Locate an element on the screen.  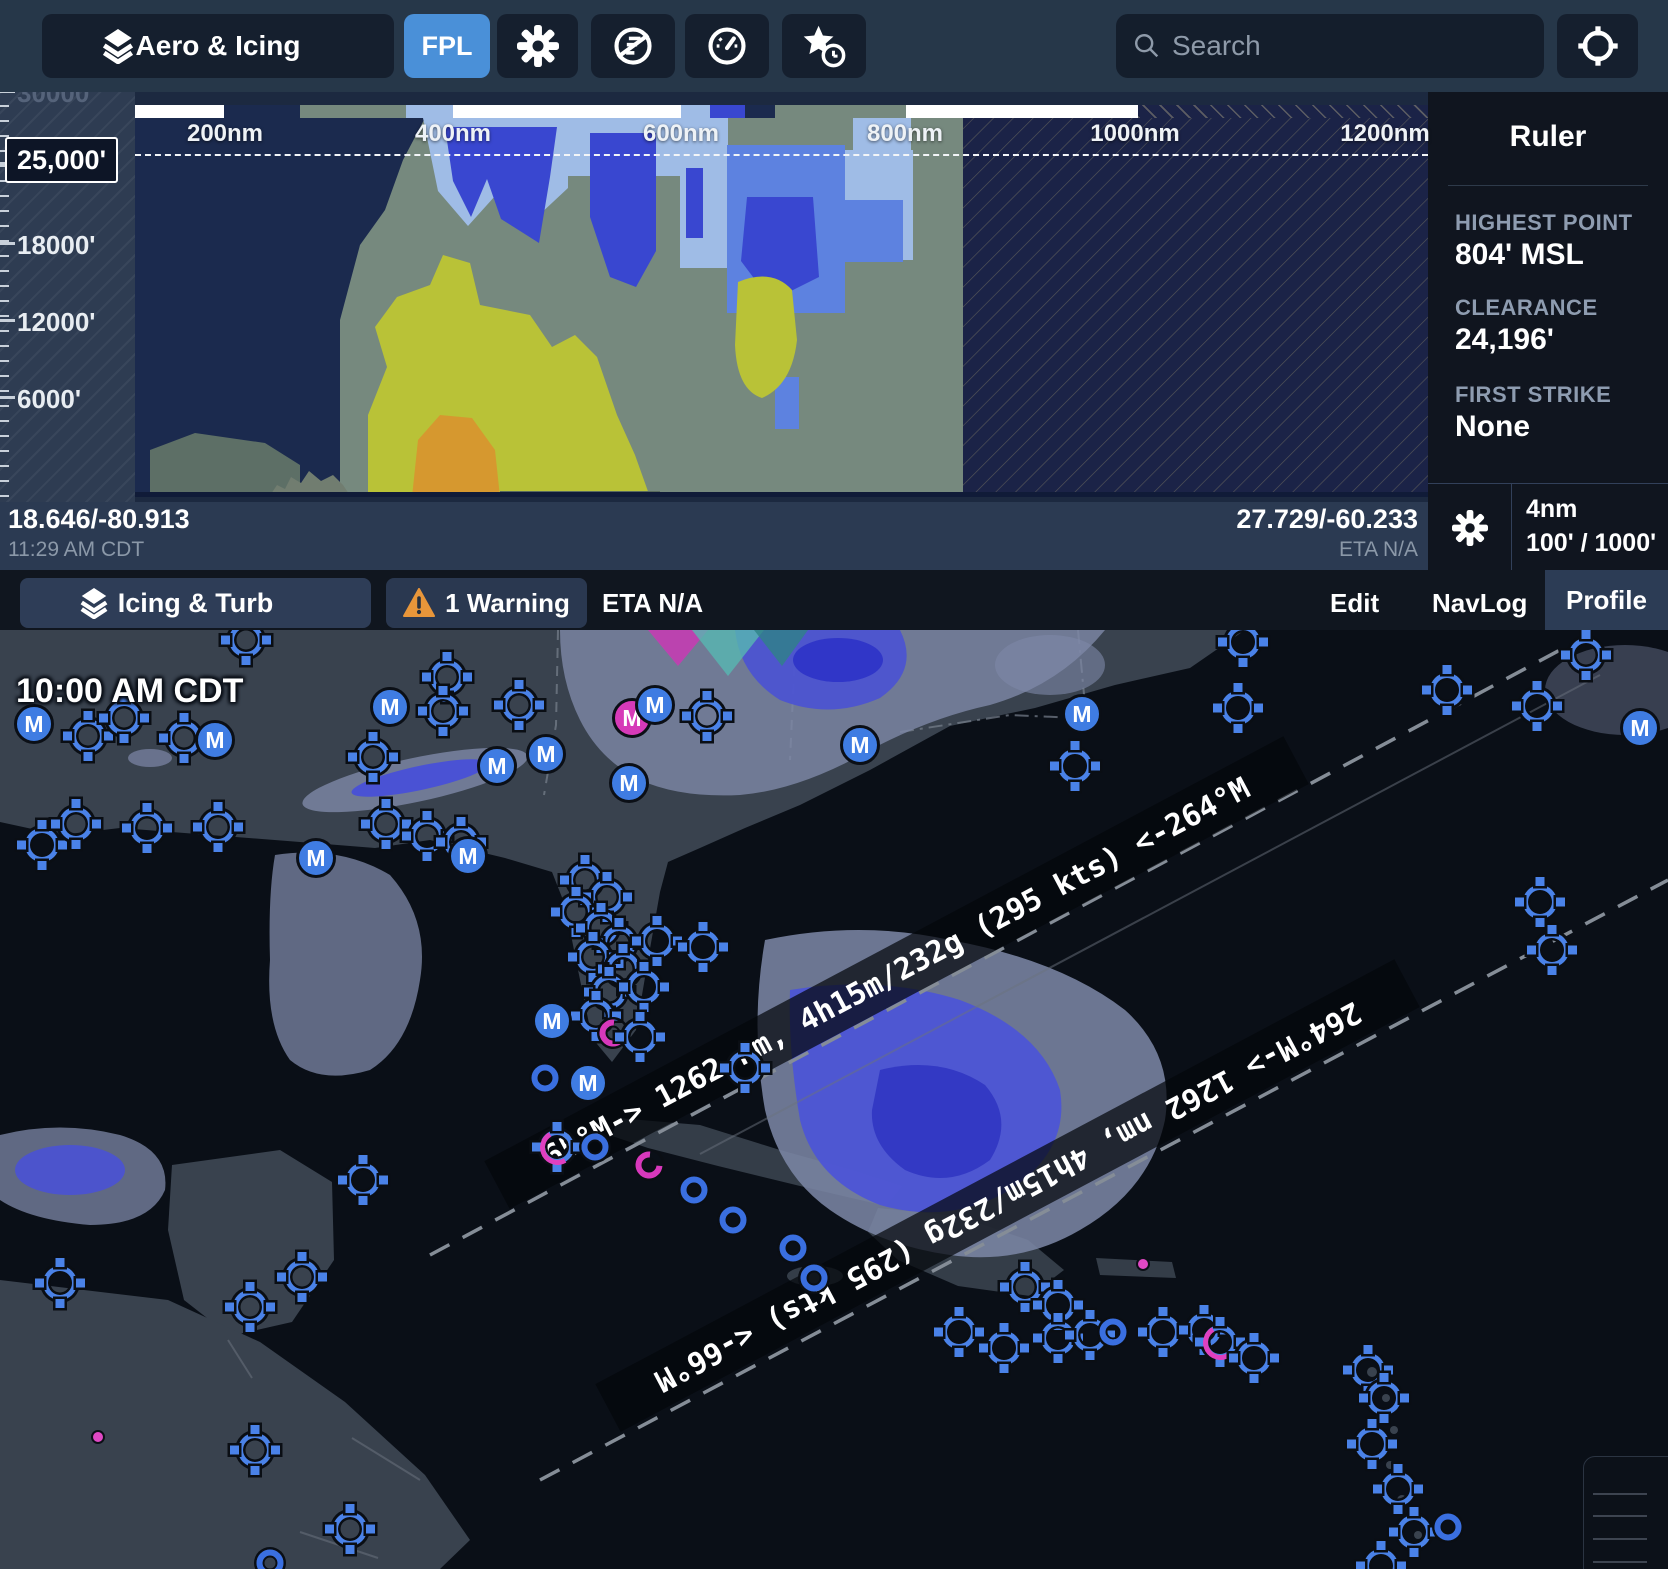
altitude-ticks is located at coordinates (4, 301).